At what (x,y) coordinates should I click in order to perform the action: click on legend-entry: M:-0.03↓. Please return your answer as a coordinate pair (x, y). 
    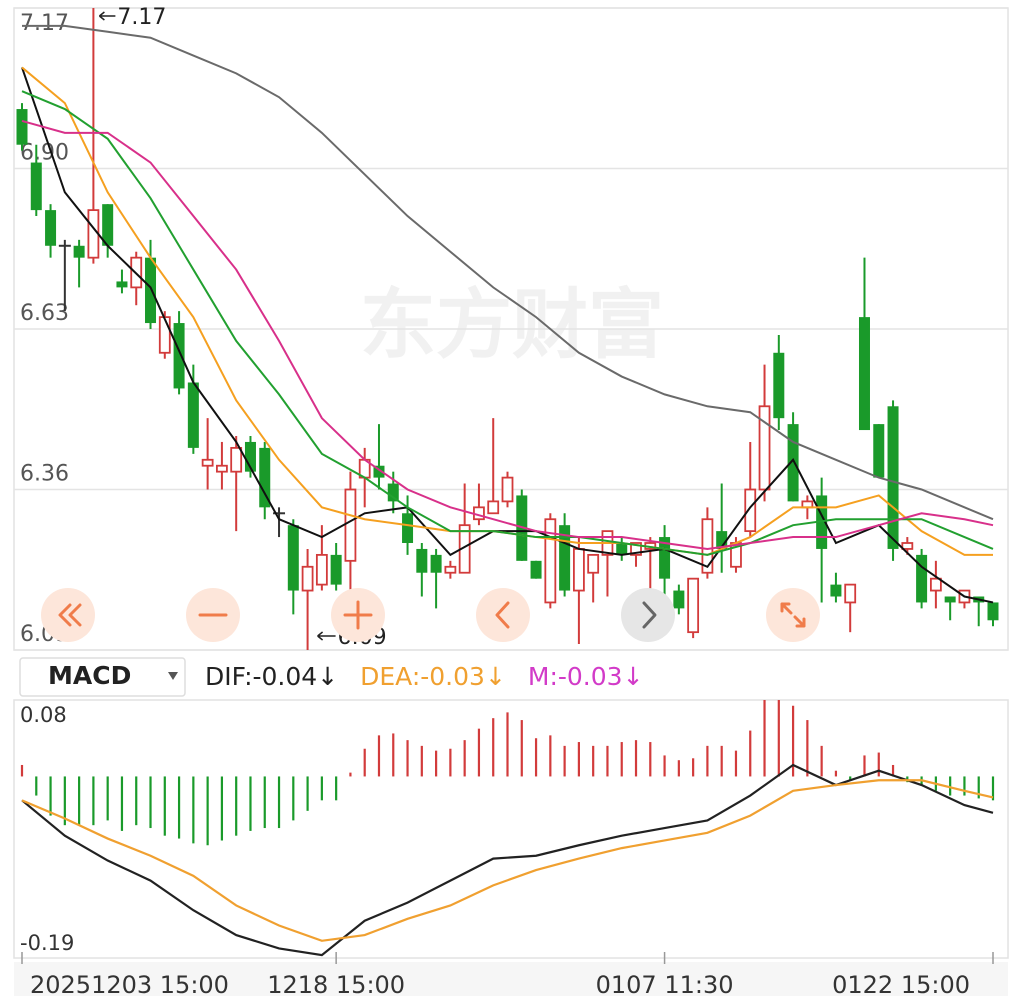
    Looking at the image, I should click on (586, 676).